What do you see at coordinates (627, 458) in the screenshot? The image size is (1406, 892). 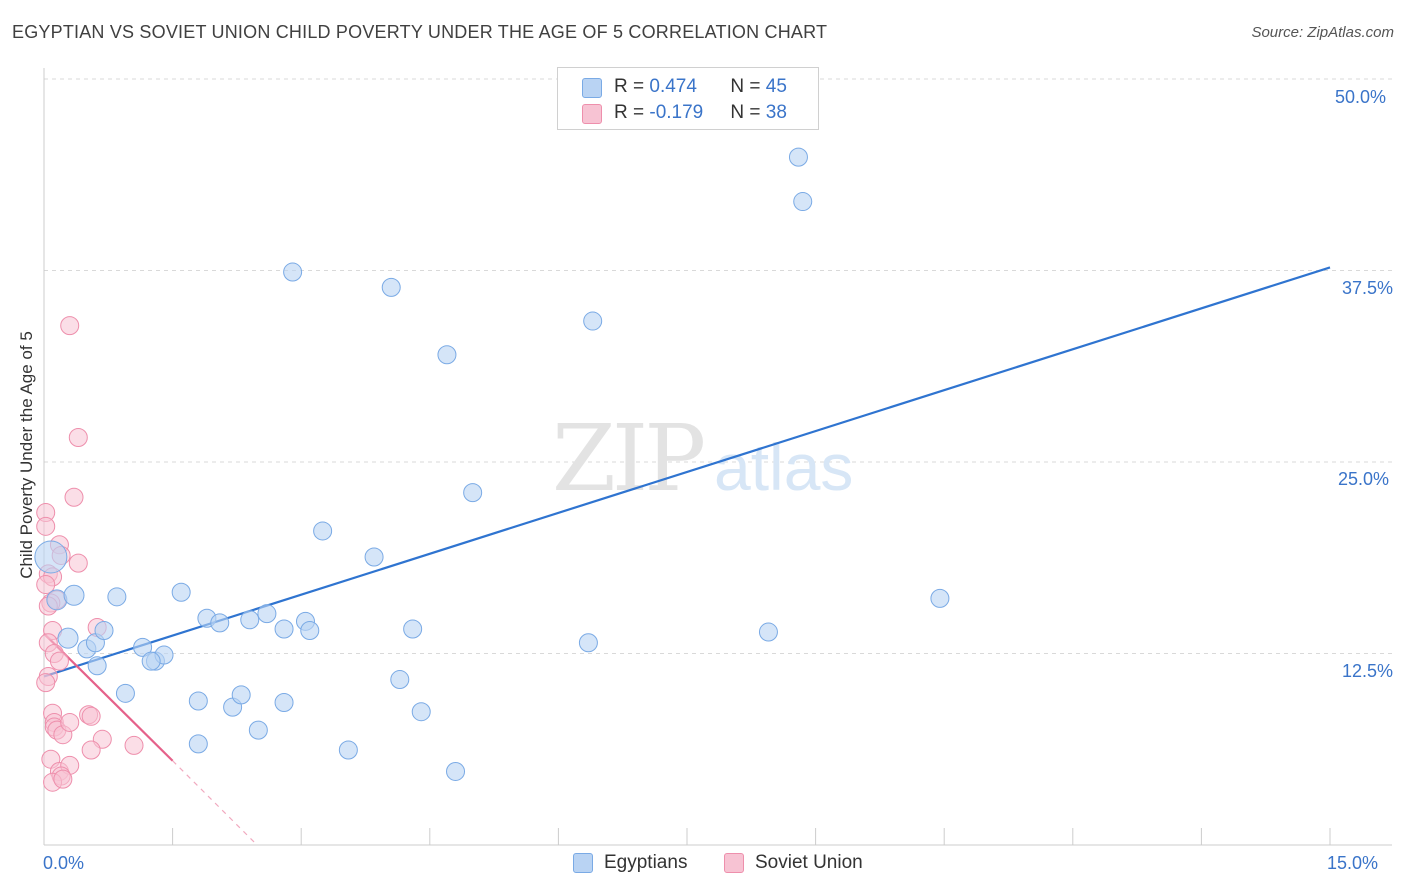 I see `watermark-zip: ZIP` at bounding box center [627, 458].